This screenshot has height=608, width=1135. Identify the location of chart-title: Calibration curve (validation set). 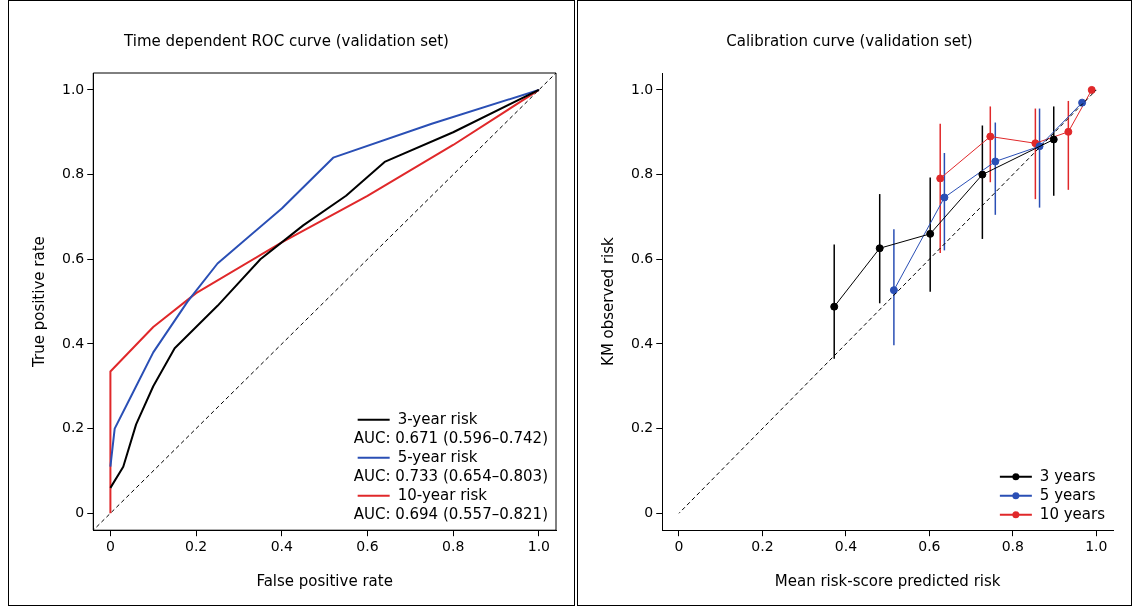
(849, 40).